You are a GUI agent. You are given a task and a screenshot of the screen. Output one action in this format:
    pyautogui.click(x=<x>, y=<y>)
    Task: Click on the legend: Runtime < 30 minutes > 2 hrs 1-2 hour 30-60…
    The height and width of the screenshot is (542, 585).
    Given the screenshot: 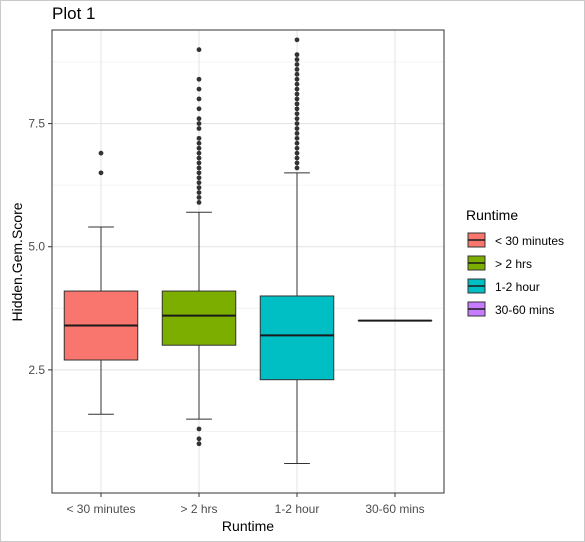 What is the action you would take?
    pyautogui.click(x=515, y=262)
    